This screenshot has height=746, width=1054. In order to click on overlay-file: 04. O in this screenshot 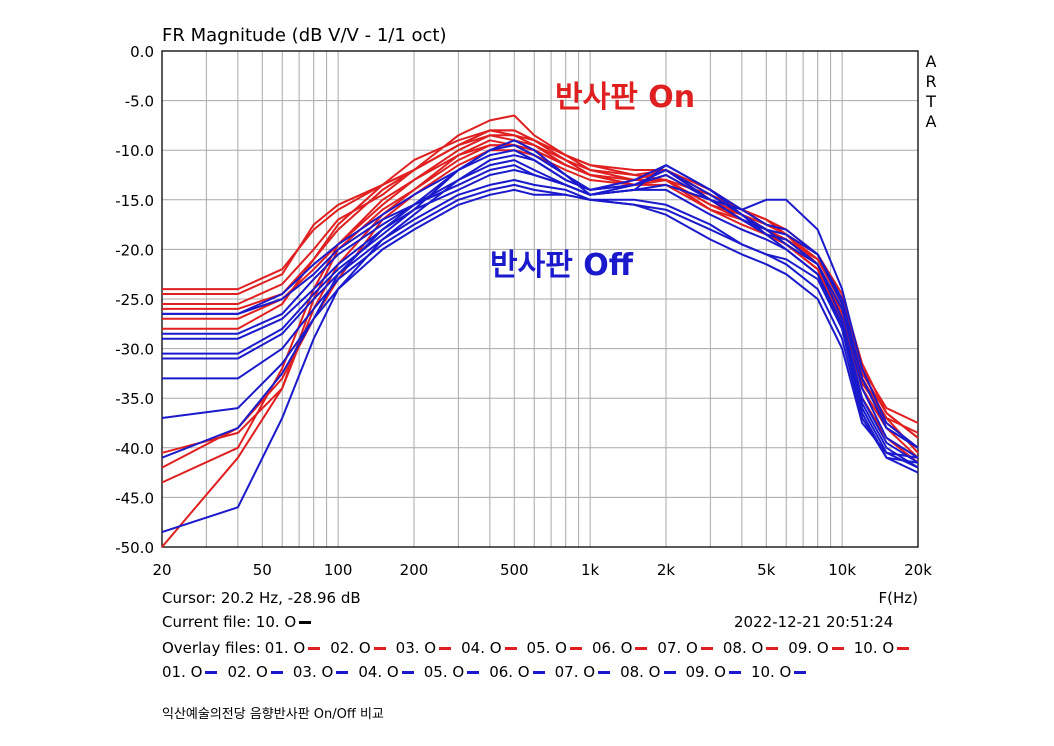, I will do `click(489, 649)`.